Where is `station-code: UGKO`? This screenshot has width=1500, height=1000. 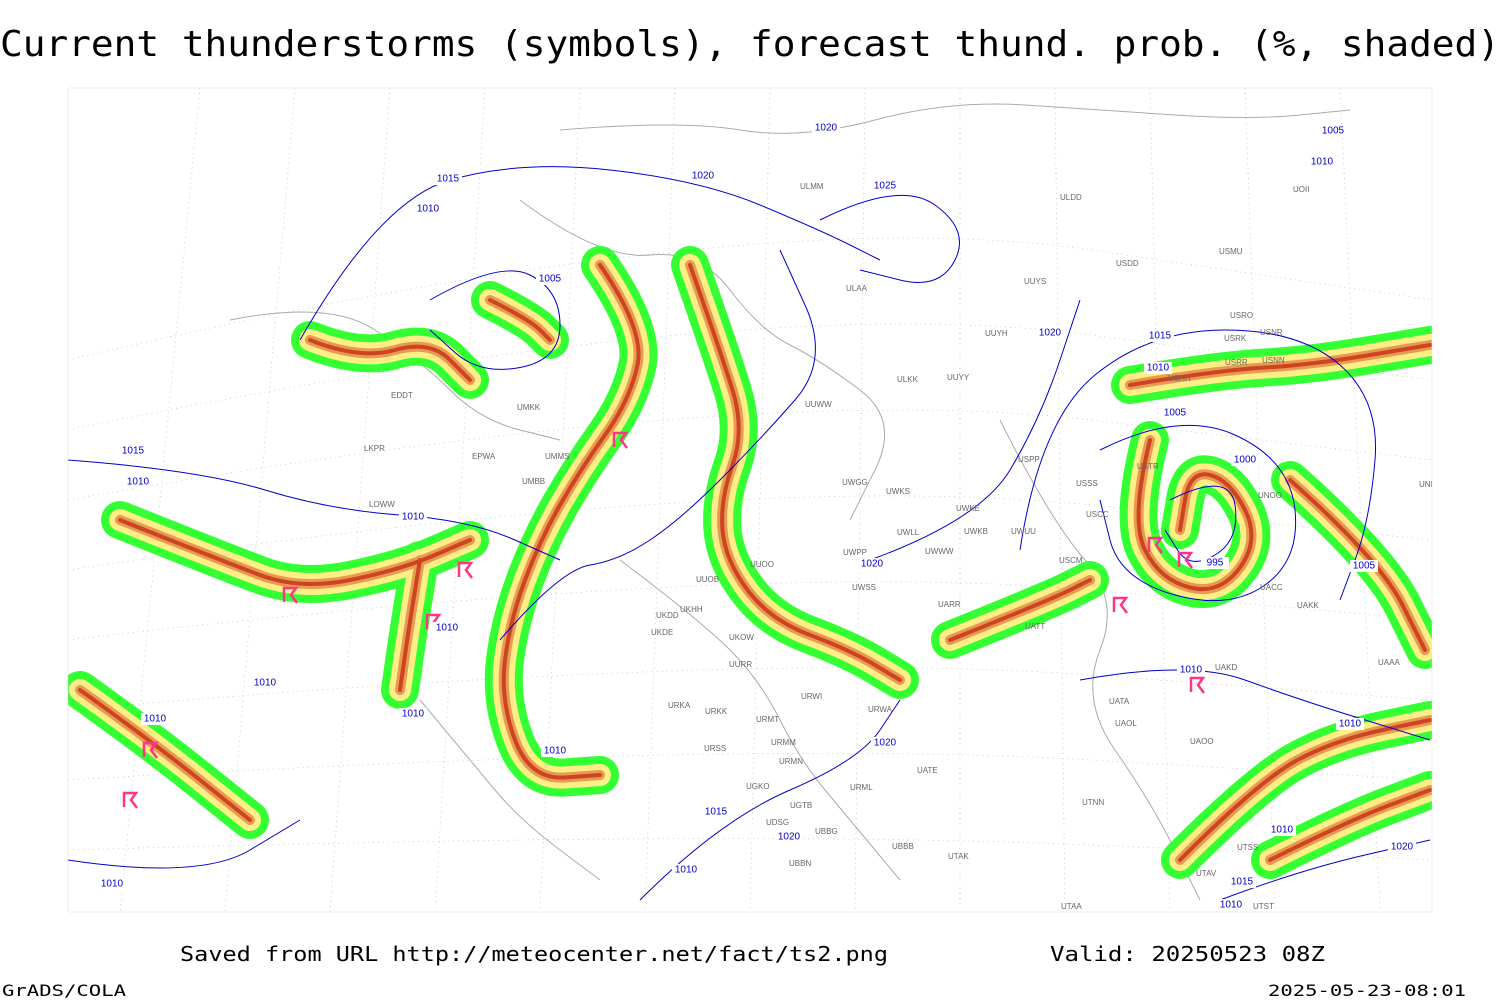 station-code: UGKO is located at coordinates (758, 786).